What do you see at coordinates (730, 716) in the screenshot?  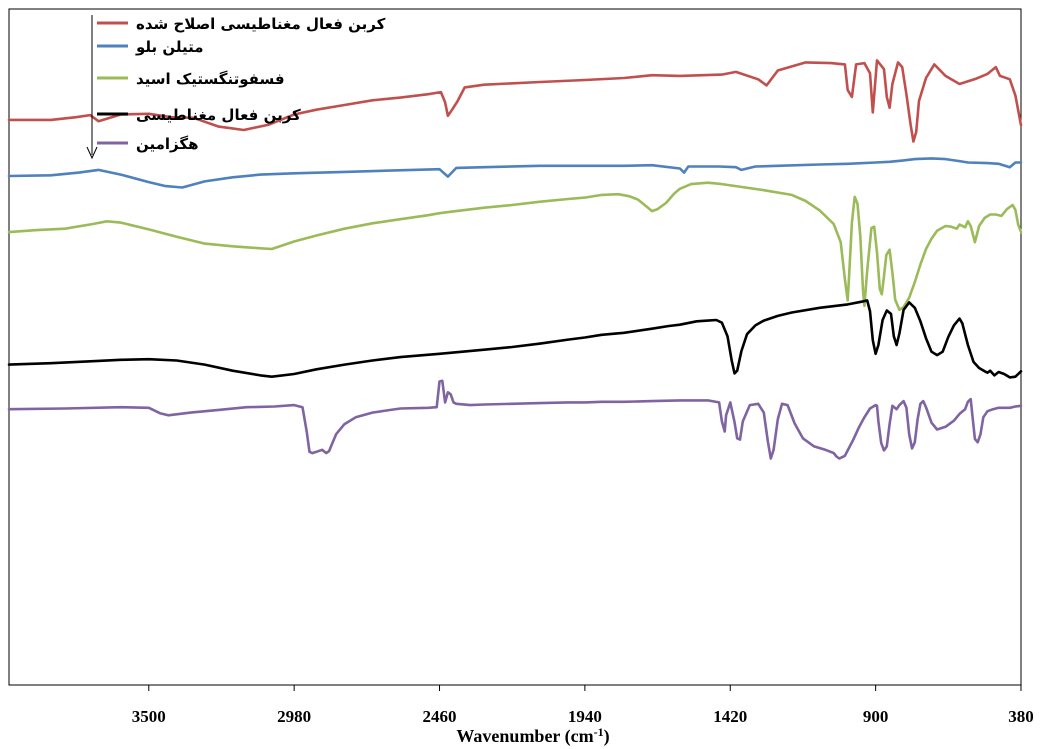 I see `x-tick-label-1420: 1420` at bounding box center [730, 716].